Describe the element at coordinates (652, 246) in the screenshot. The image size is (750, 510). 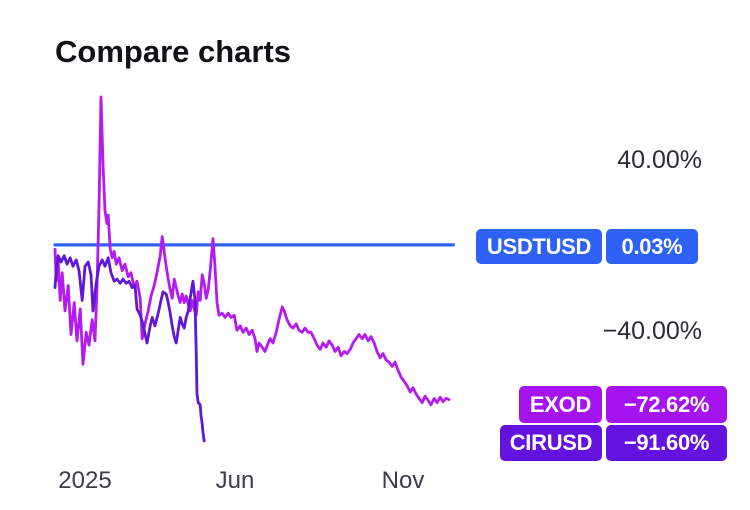
I see `price-label-usdtusd-value: 0.03%` at that location.